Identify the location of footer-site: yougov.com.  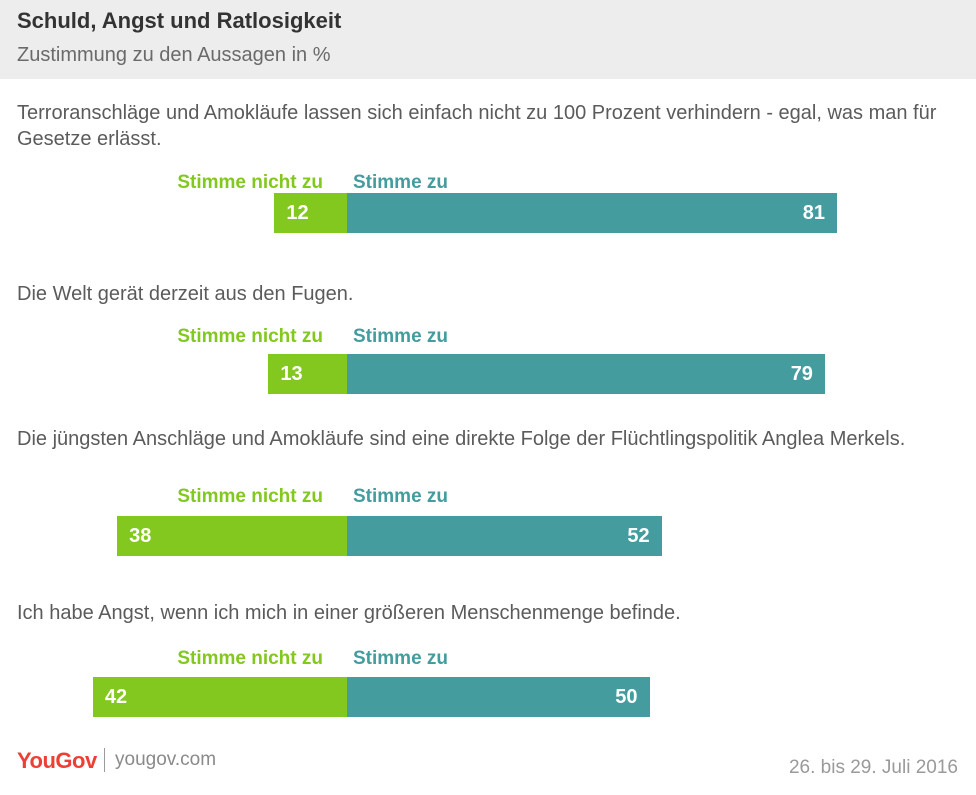
(166, 759).